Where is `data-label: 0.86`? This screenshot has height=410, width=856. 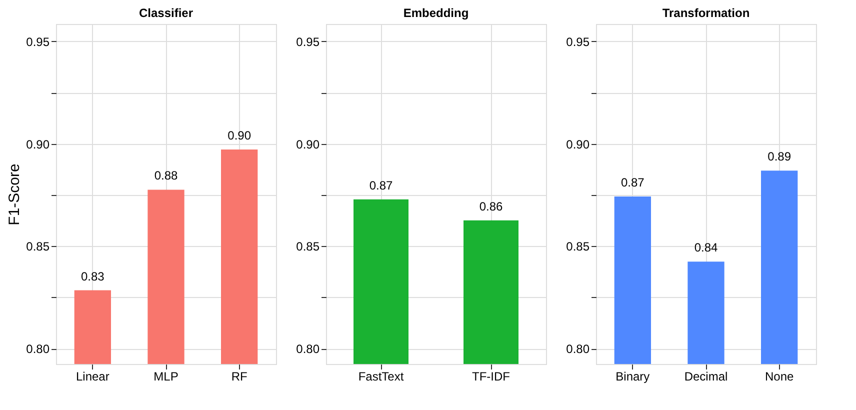
data-label: 0.86 is located at coordinates (491, 206).